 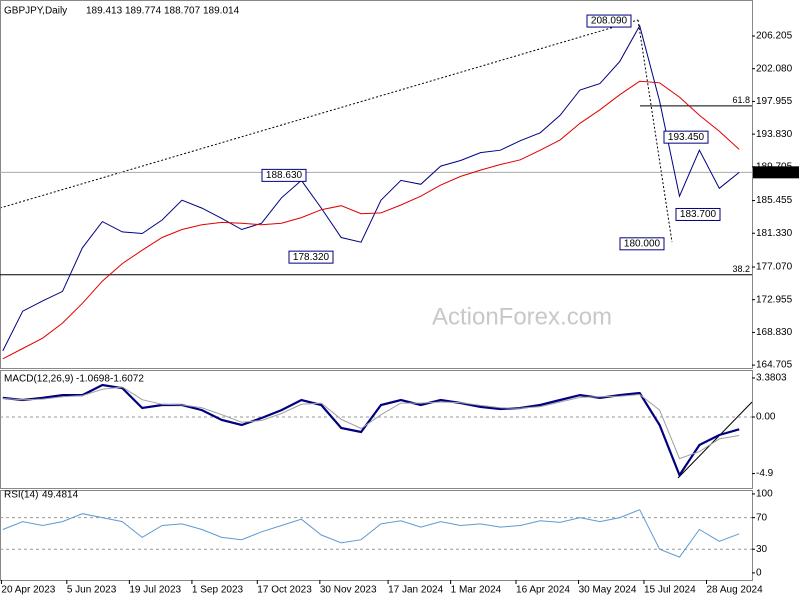 I want to click on annotation: 208.090, so click(x=609, y=21).